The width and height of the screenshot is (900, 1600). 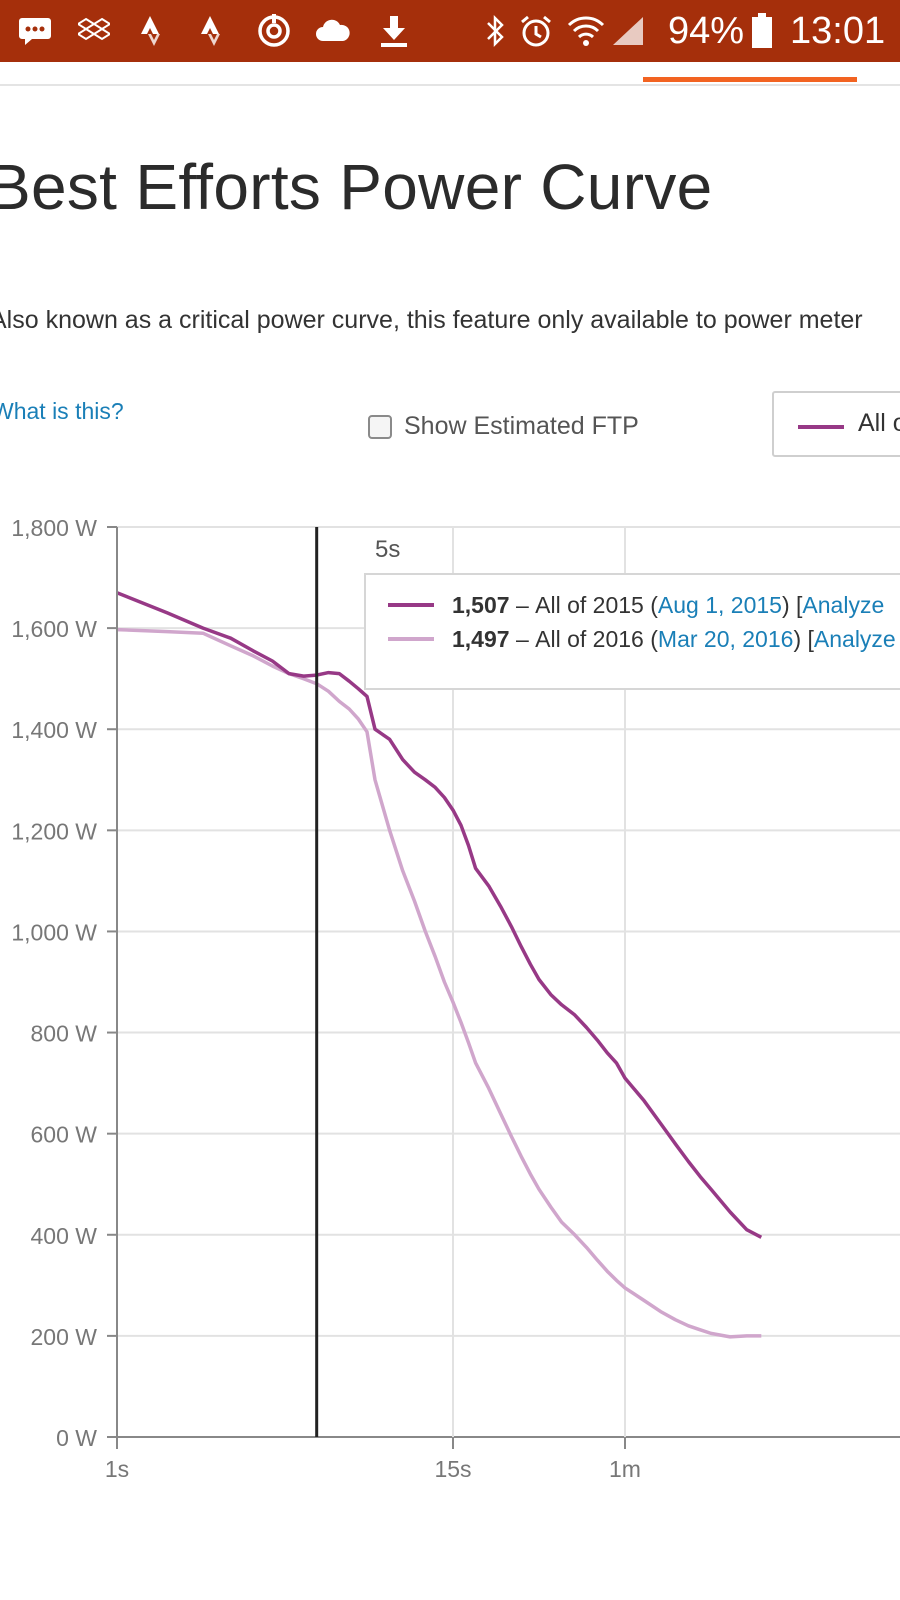 What do you see at coordinates (35, 31) in the screenshot?
I see `chat-icon` at bounding box center [35, 31].